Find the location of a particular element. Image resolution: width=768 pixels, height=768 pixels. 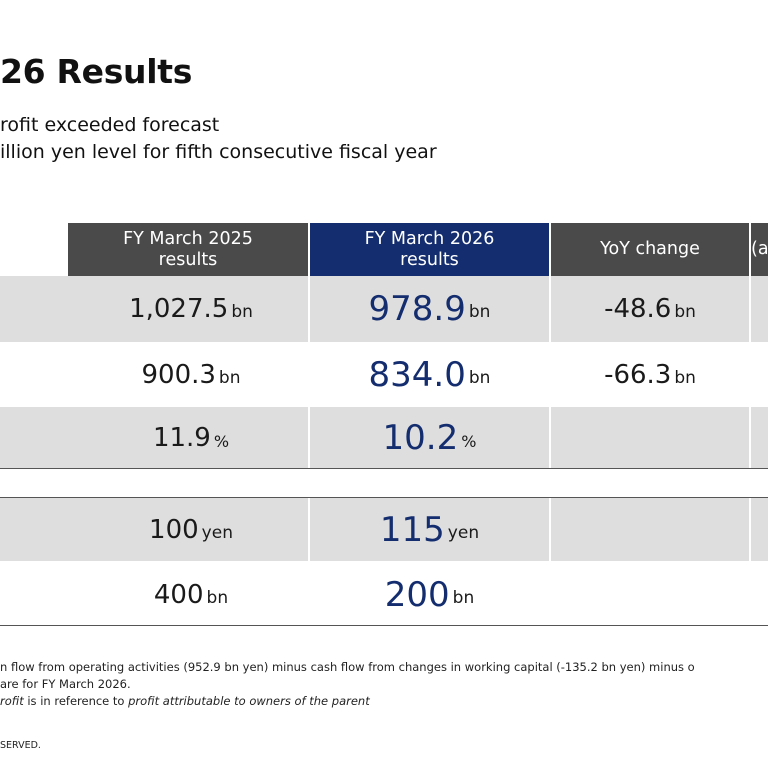

value: 11.9 is located at coordinates (181, 438).